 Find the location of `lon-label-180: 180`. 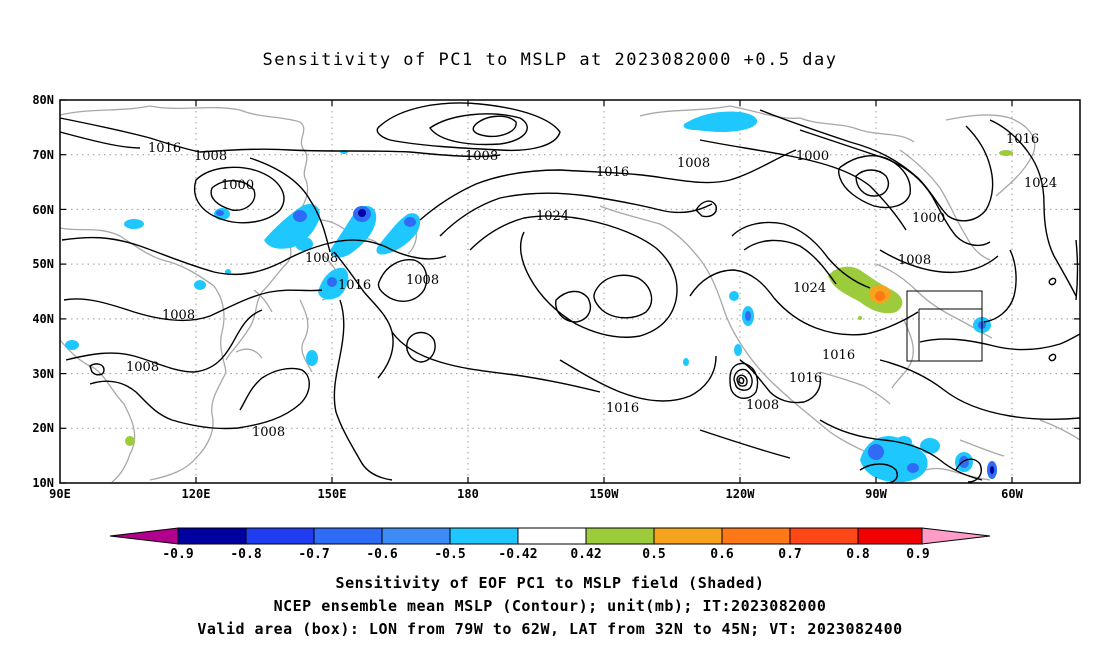

lon-label-180: 180 is located at coordinates (468, 494).